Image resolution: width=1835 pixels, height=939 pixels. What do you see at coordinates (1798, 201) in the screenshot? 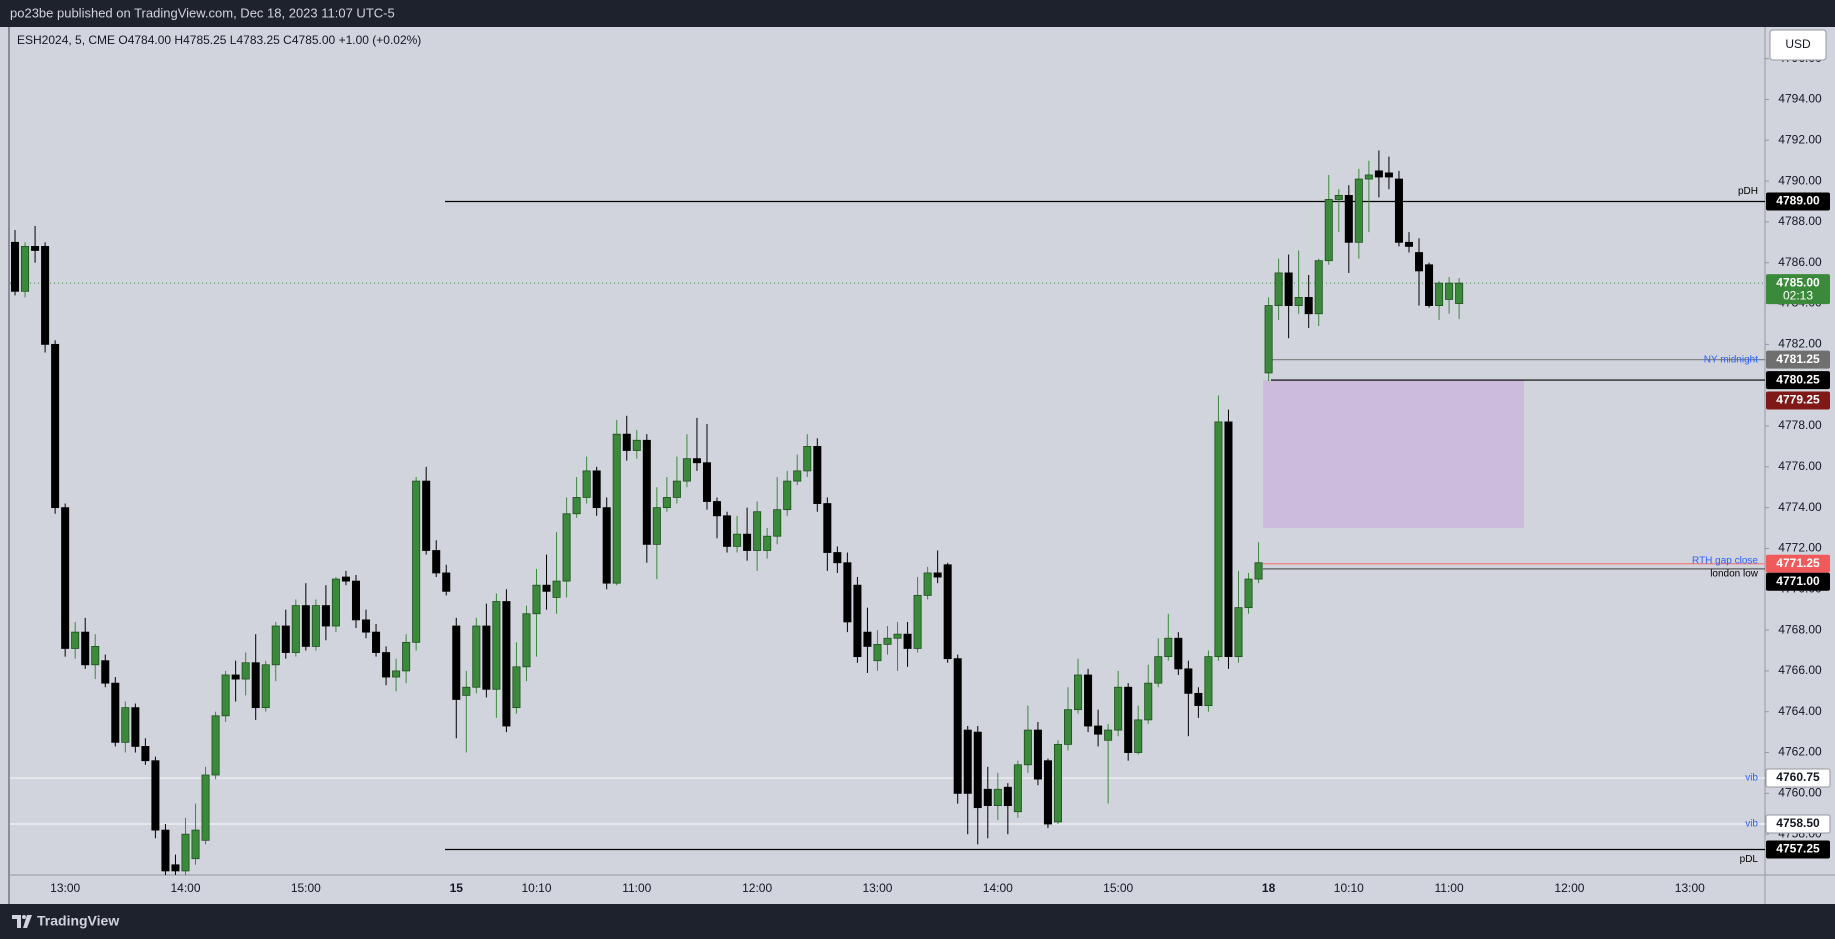
I see `level-badge-label: 4789.00` at bounding box center [1798, 201].